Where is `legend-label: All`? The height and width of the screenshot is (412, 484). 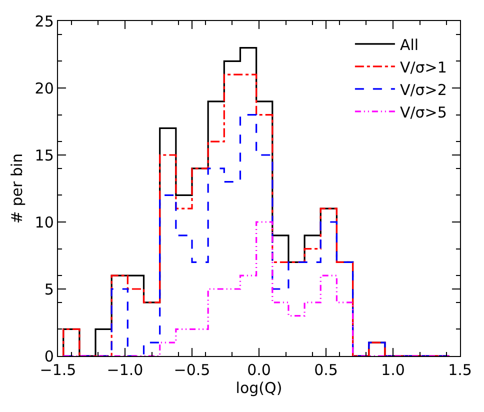
legend-label: All is located at coordinates (409, 45).